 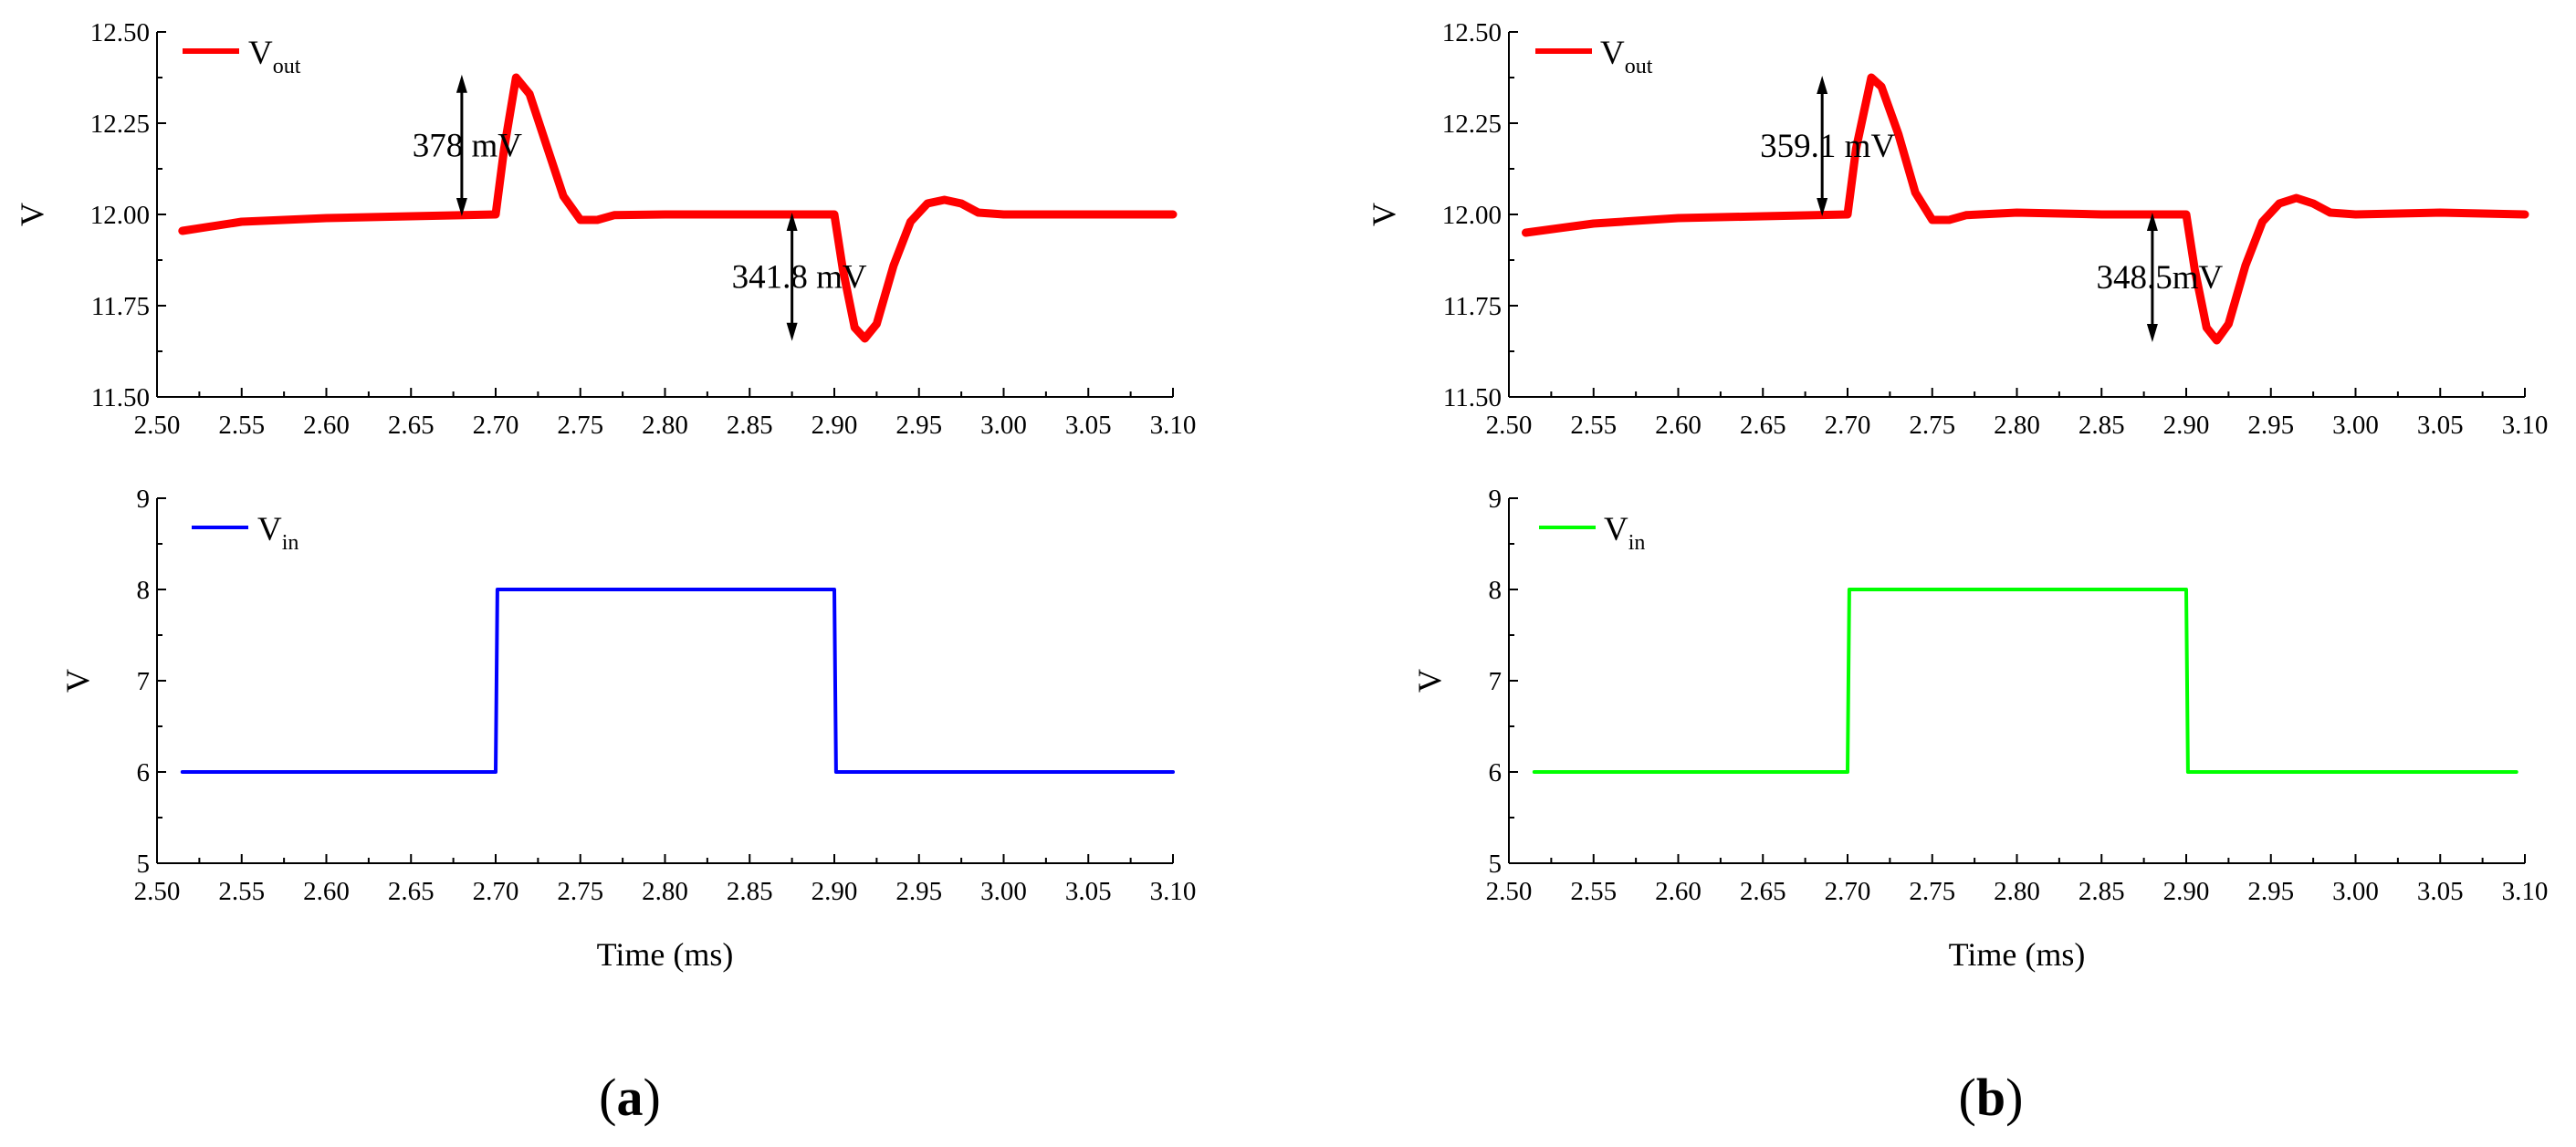 What do you see at coordinates (677, 681) in the screenshot?
I see `chart-1-series-0-line` at bounding box center [677, 681].